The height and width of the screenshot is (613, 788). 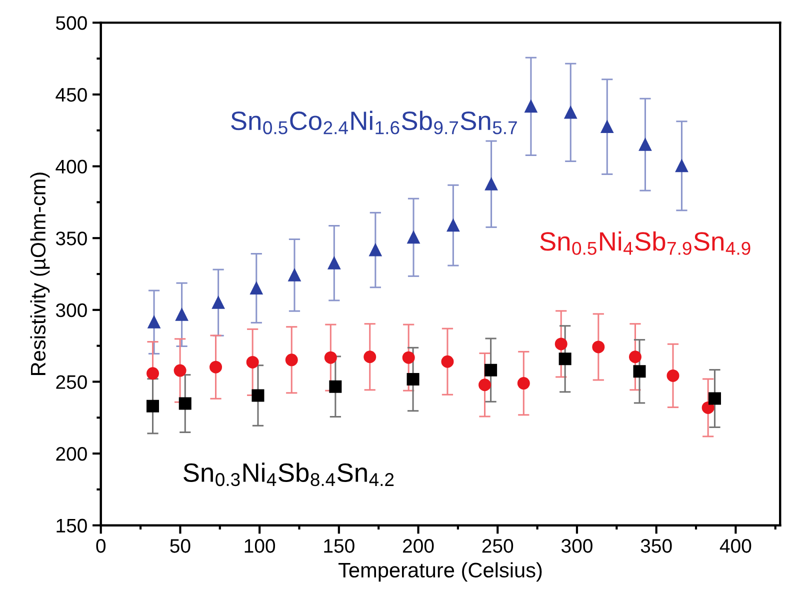 I want to click on x-tick-label: 200, so click(x=418, y=546).